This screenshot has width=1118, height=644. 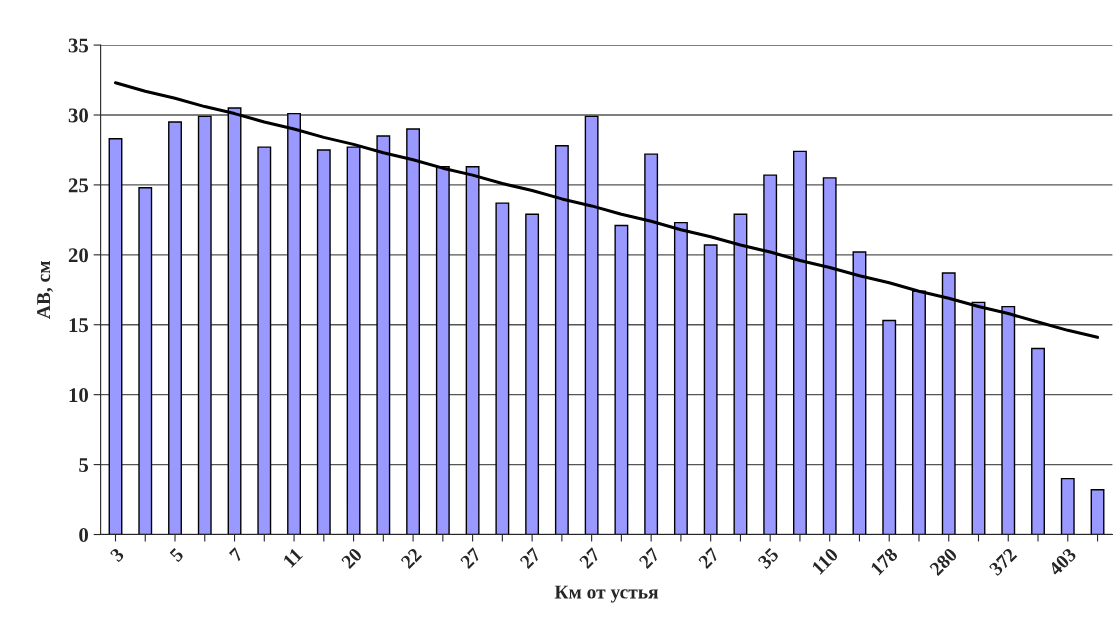 What do you see at coordinates (45, 290) in the screenshot?
I see `y-axis-title: АВ, см` at bounding box center [45, 290].